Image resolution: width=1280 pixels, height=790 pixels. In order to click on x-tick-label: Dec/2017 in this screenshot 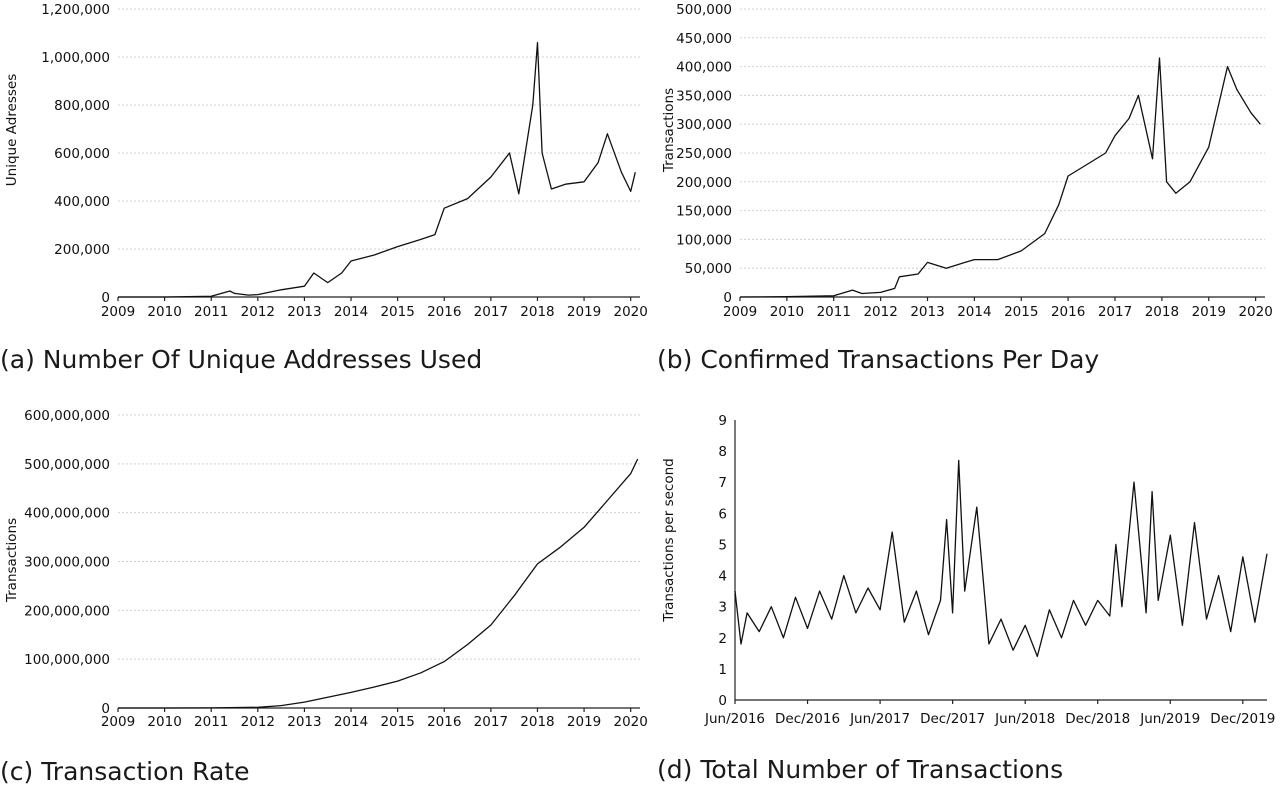, I will do `click(952, 719)`.